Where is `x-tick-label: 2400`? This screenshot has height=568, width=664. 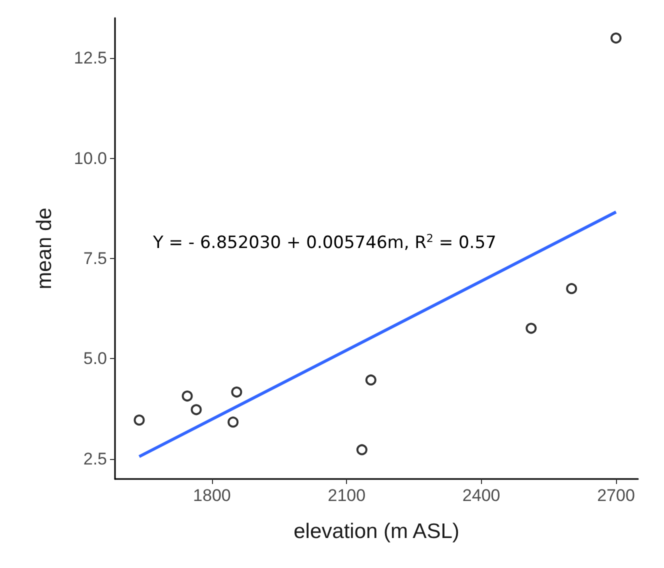
x-tick-label: 2400 is located at coordinates (481, 495).